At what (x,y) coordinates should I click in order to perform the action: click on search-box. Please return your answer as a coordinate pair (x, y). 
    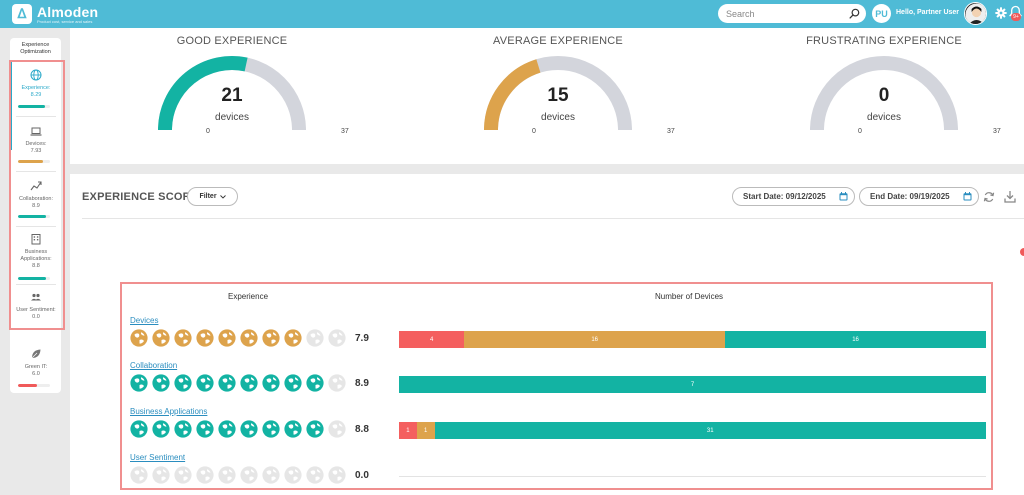
    Looking at the image, I should click on (792, 13).